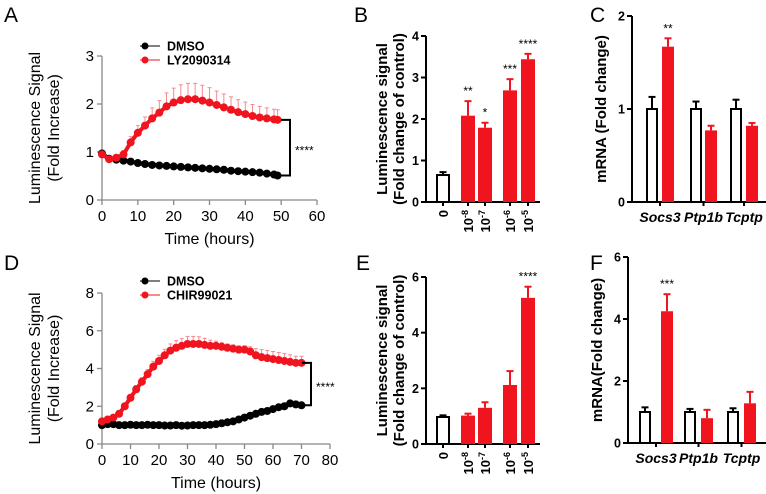 The width and height of the screenshot is (766, 494). What do you see at coordinates (202, 357) in the screenshot?
I see `series-chir99021: CHIR99021` at bounding box center [202, 357].